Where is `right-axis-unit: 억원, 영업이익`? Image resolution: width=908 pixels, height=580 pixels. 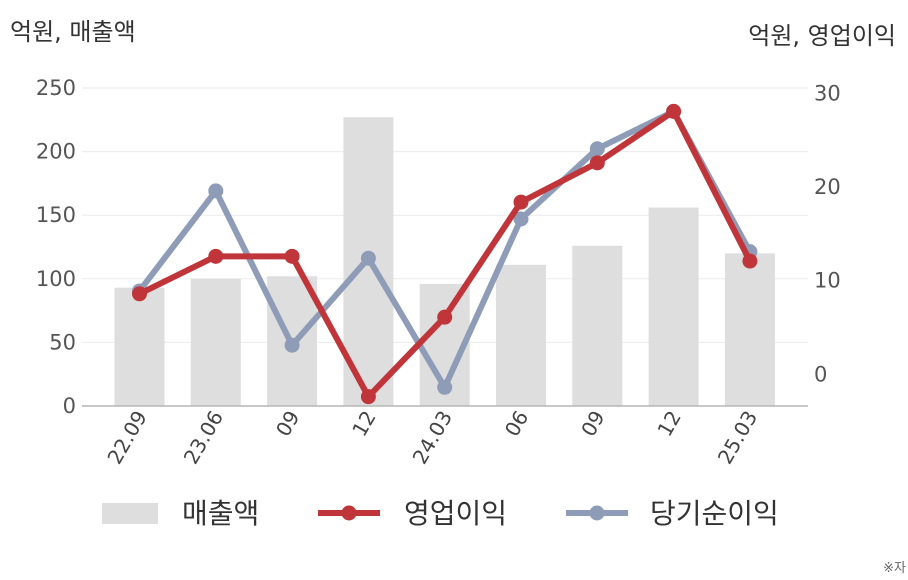
right-axis-unit: 억원, 영업이익 is located at coordinates (822, 36).